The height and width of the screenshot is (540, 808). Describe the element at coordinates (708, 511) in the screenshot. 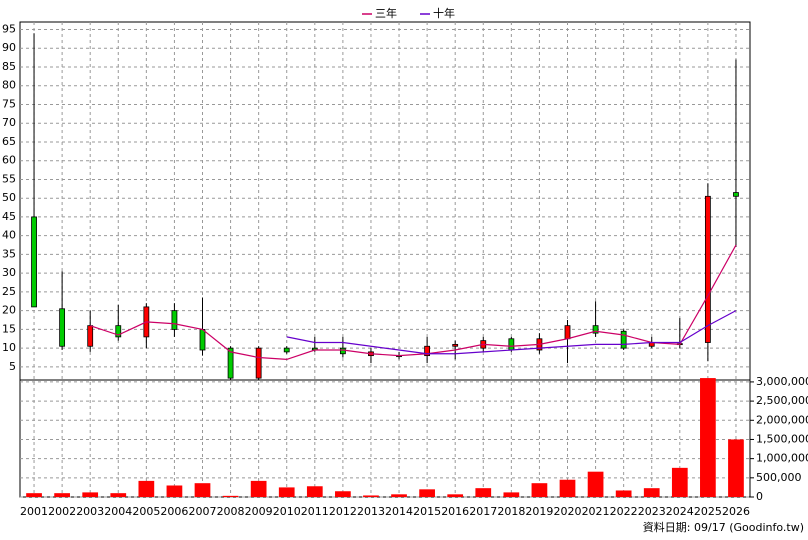

I see `x-tick-label: 2025` at that location.